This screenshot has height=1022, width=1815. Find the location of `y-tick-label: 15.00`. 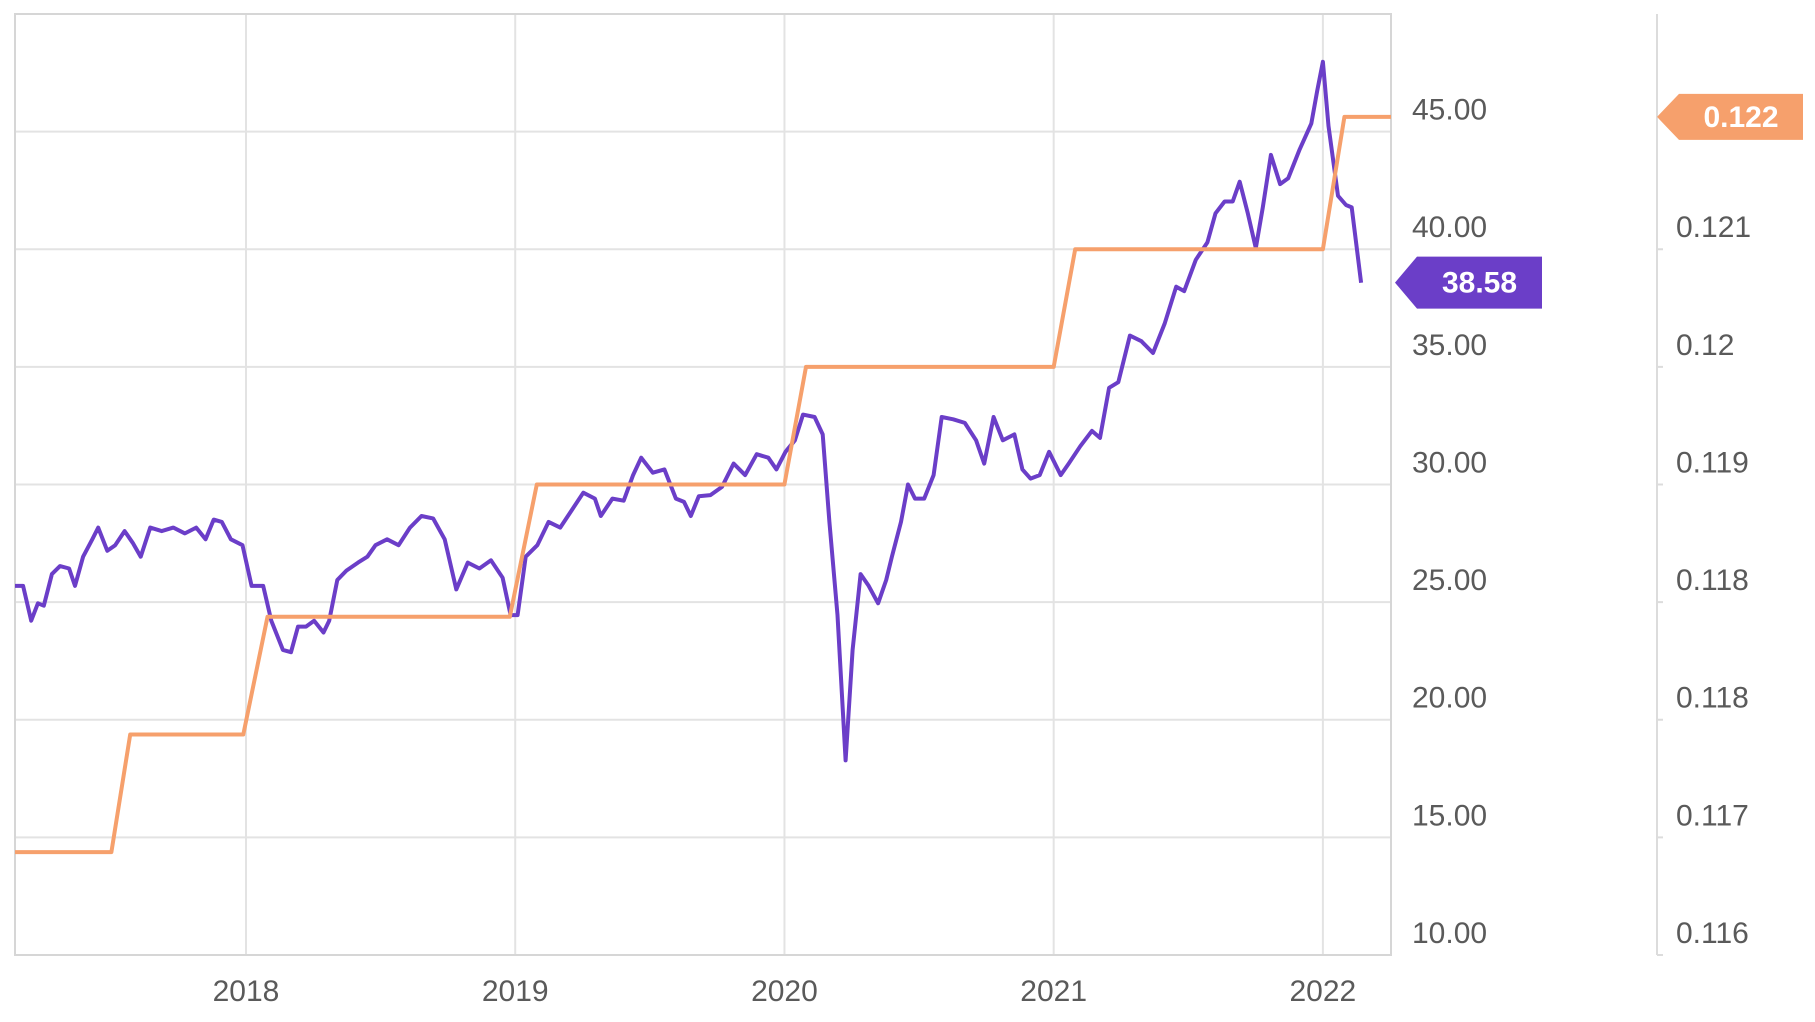

y-tick-label: 15.00 is located at coordinates (1449, 815).